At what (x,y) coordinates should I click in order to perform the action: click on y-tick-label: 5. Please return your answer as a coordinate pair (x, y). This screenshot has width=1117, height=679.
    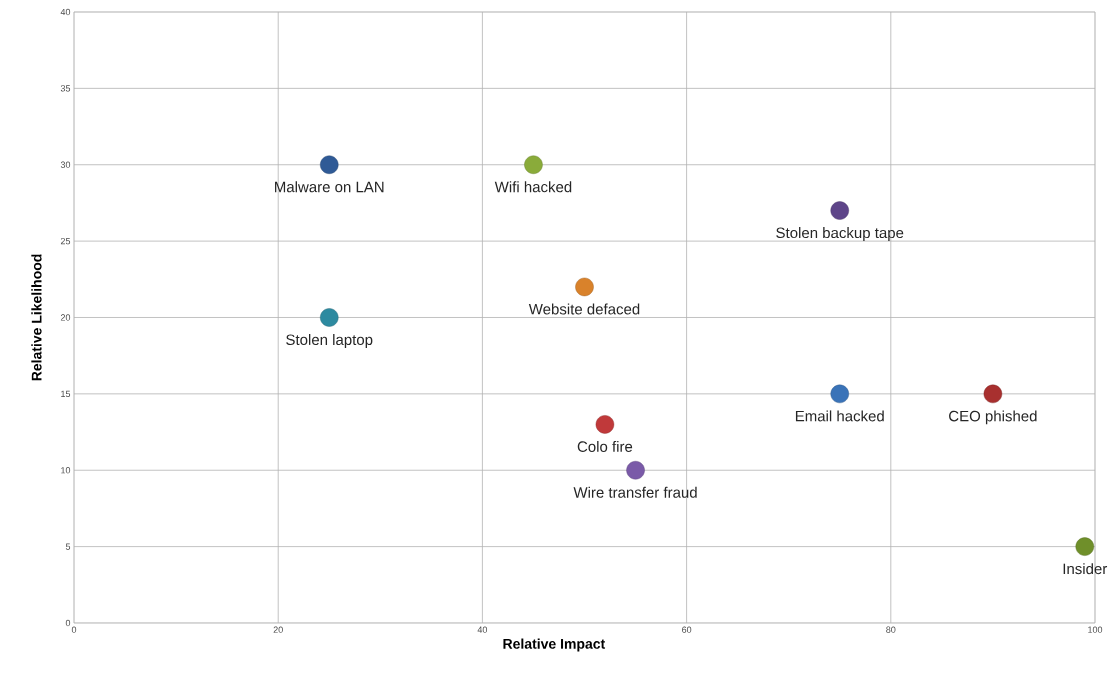
    Looking at the image, I should click on (68, 546).